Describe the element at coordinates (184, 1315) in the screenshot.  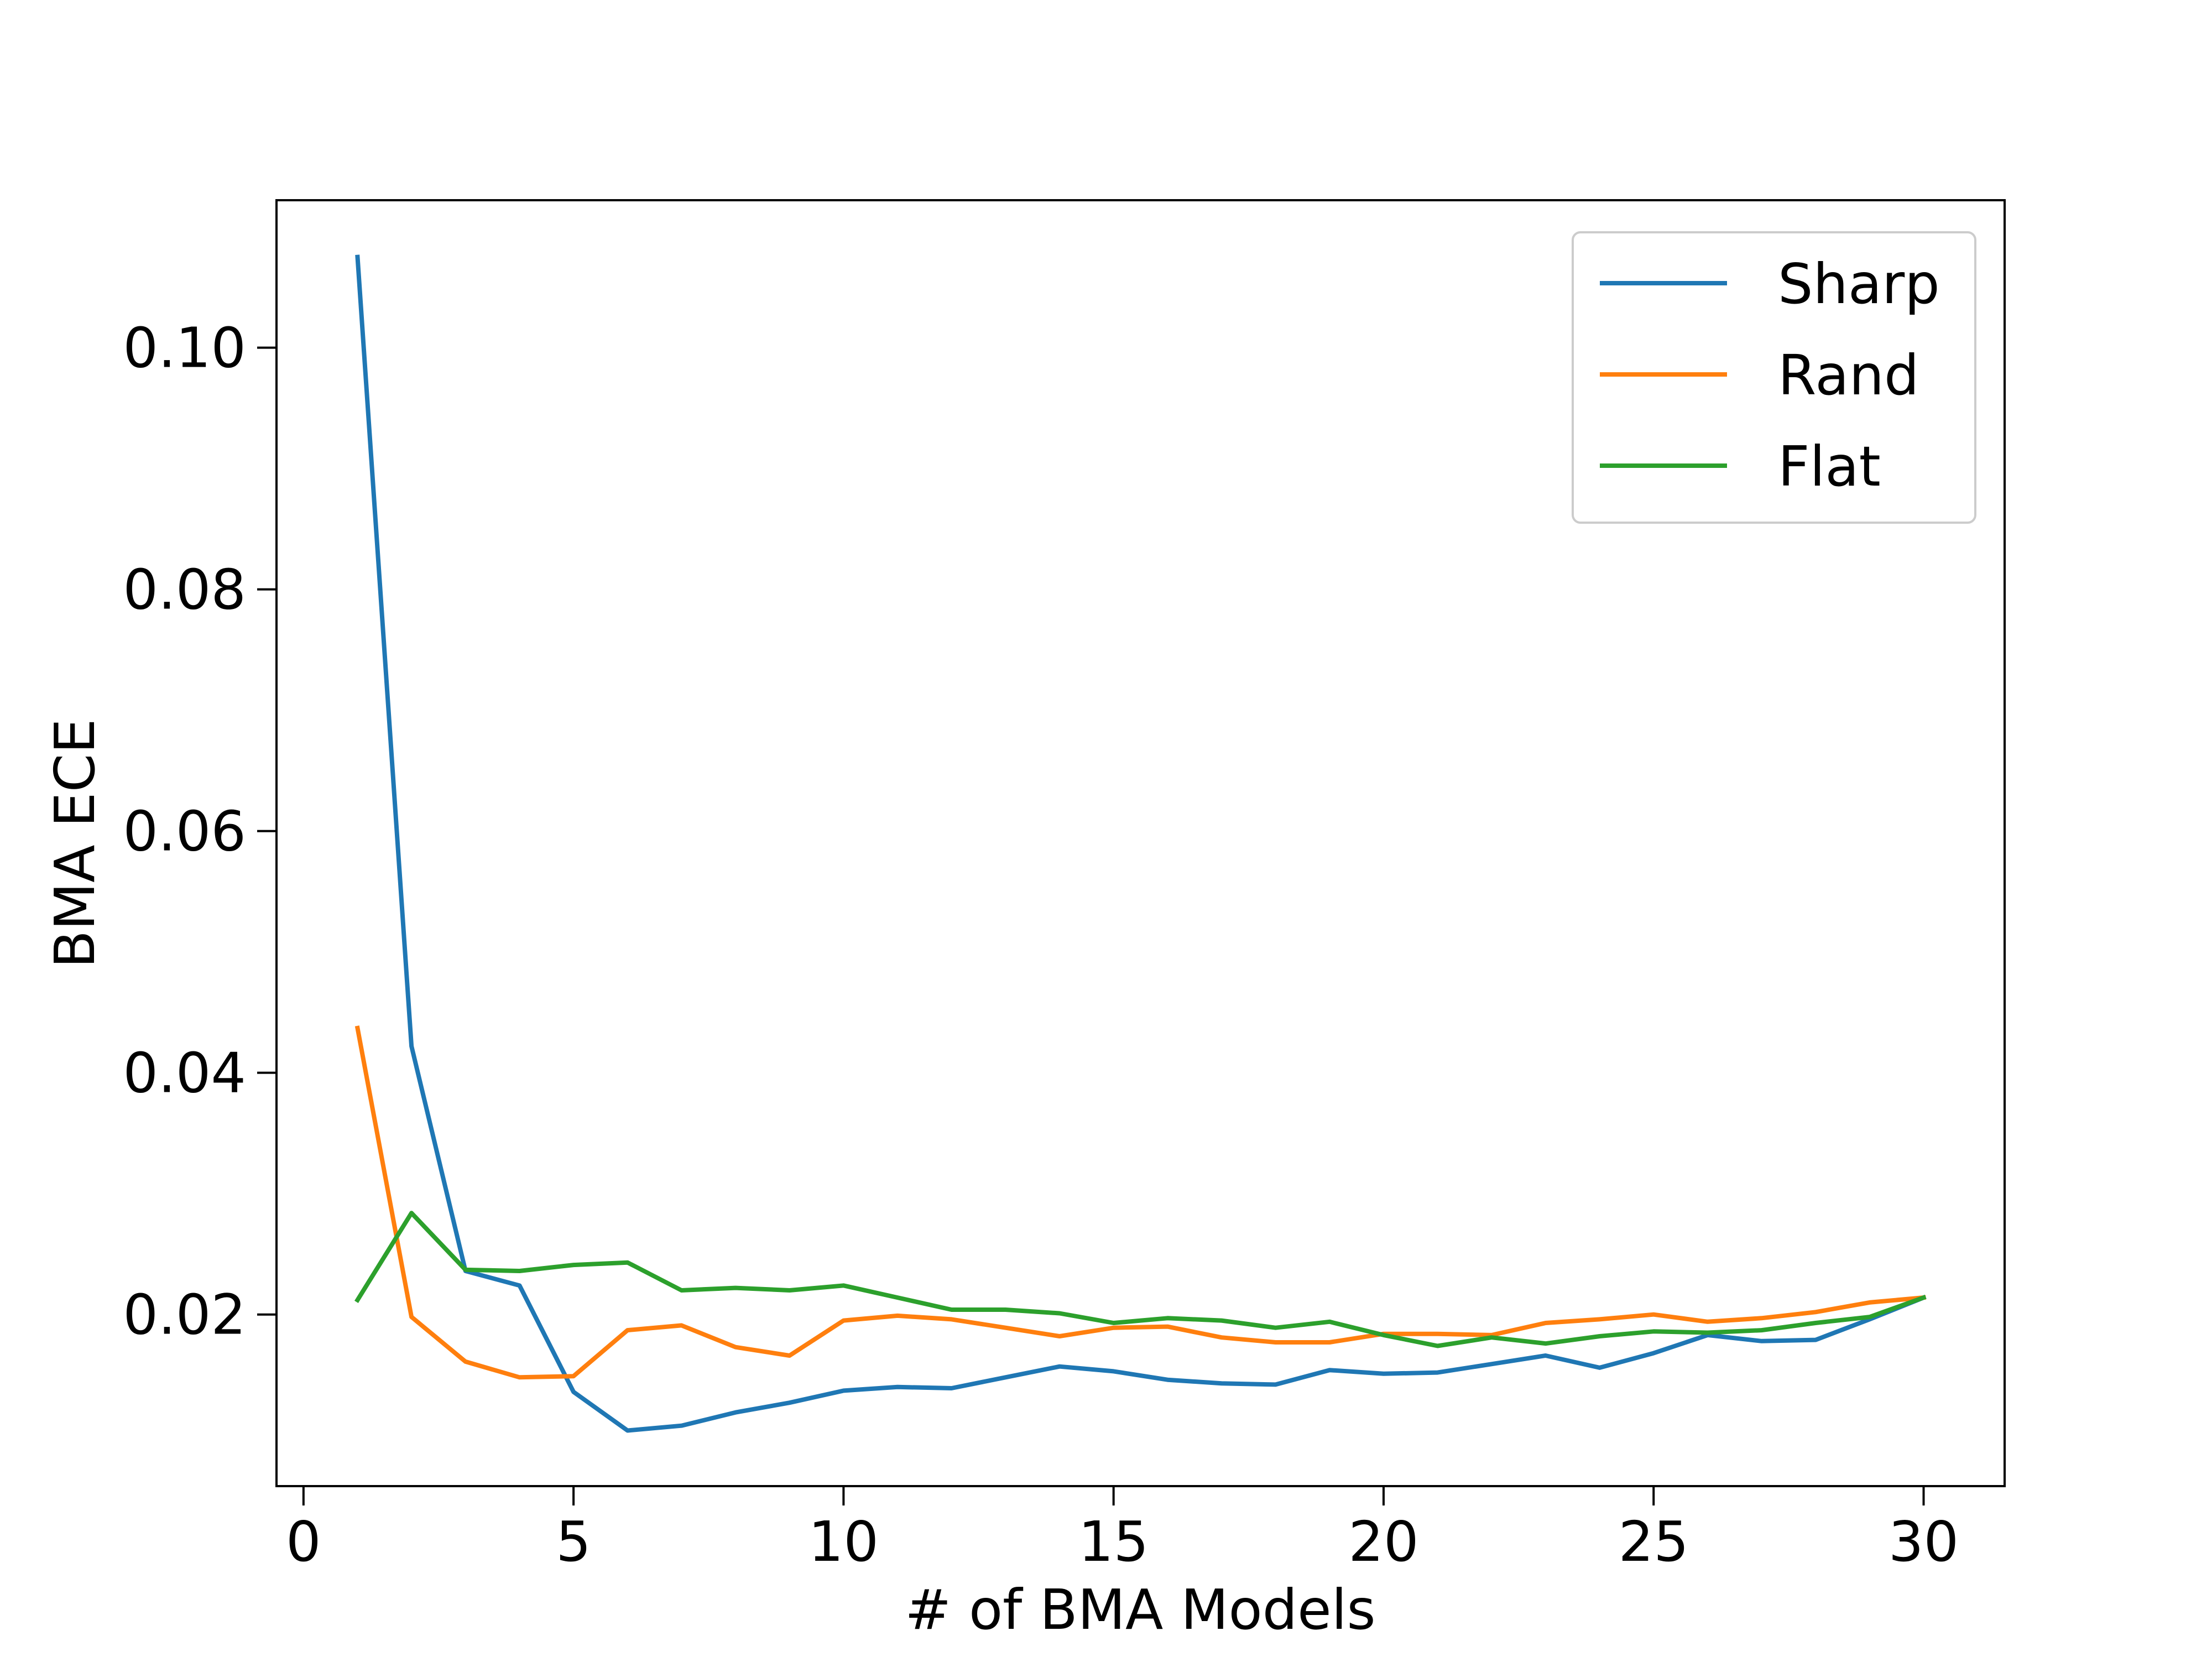
I see `y-tick-label: 0.02` at that location.